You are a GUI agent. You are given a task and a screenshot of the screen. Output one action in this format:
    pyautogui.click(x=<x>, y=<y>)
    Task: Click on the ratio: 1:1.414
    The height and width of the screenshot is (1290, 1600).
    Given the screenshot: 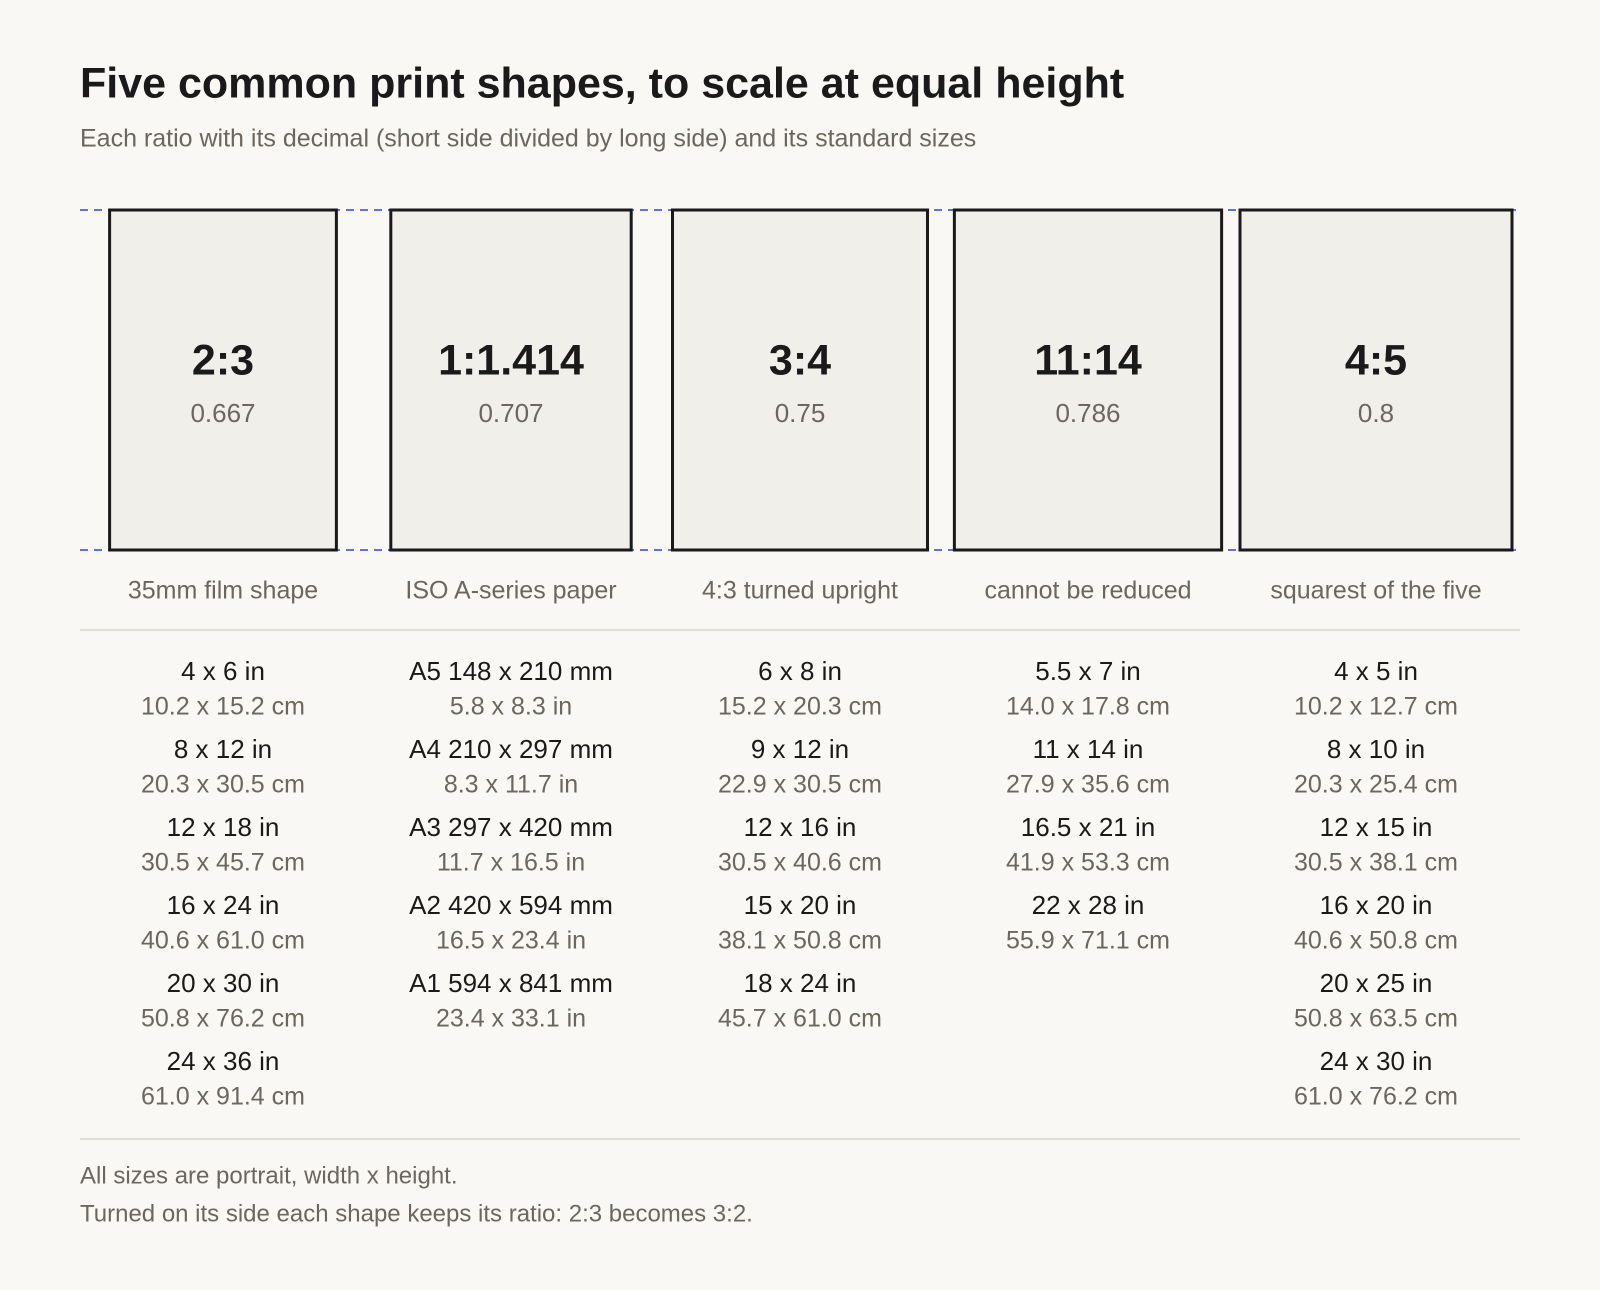 What is the action you would take?
    pyautogui.click(x=511, y=360)
    